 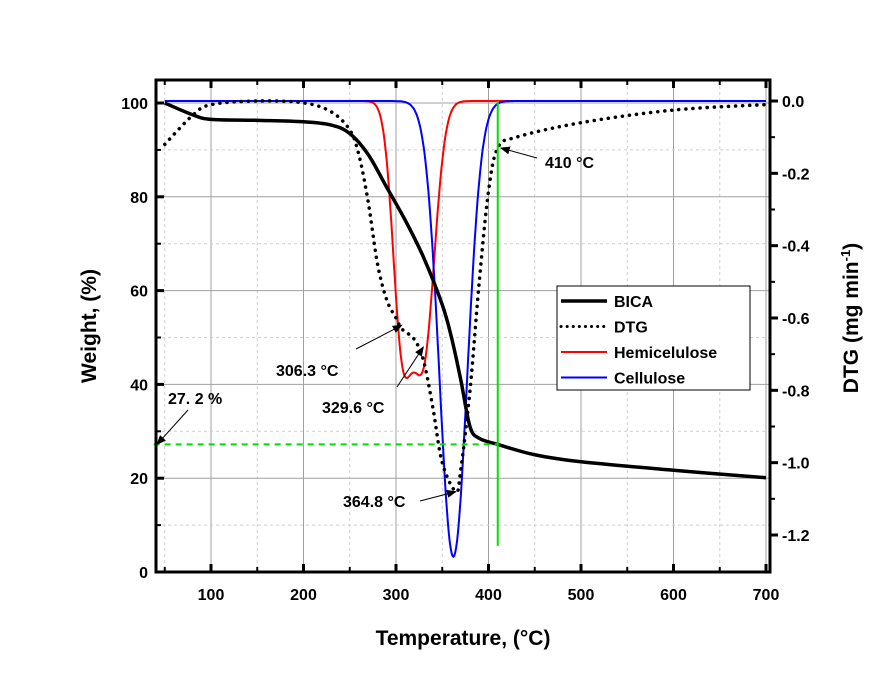 I want to click on y2-tick-label: -0.6, so click(x=796, y=319).